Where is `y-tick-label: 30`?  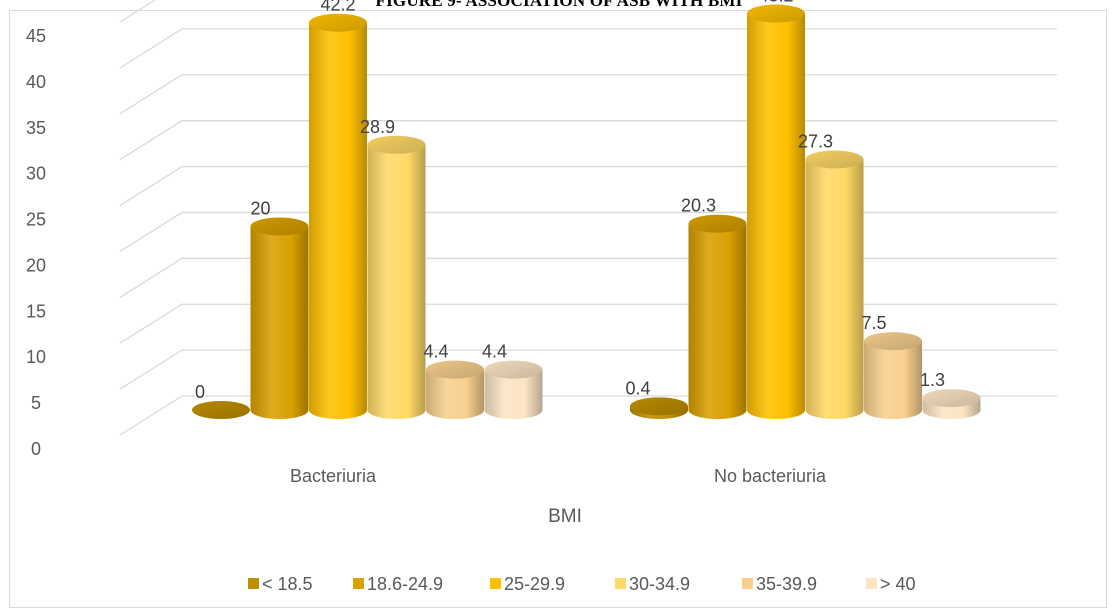 y-tick-label: 30 is located at coordinates (36, 174).